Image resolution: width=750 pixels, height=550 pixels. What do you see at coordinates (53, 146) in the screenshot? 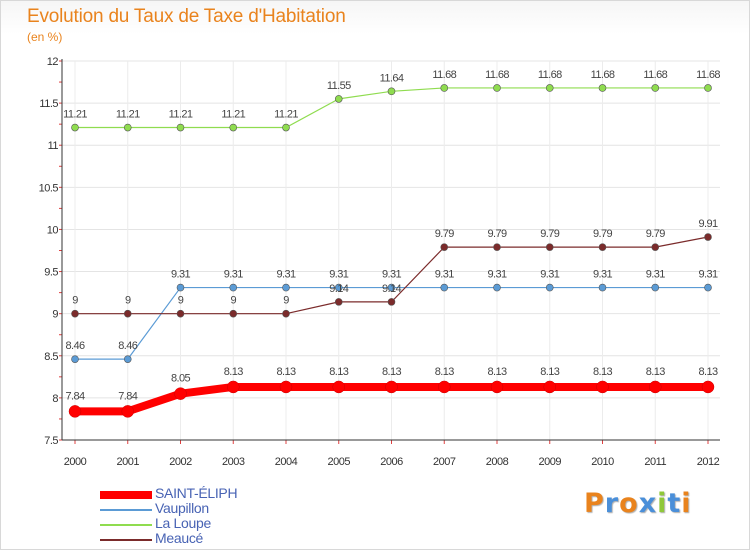
I see `y-tick-label: 11` at bounding box center [53, 146].